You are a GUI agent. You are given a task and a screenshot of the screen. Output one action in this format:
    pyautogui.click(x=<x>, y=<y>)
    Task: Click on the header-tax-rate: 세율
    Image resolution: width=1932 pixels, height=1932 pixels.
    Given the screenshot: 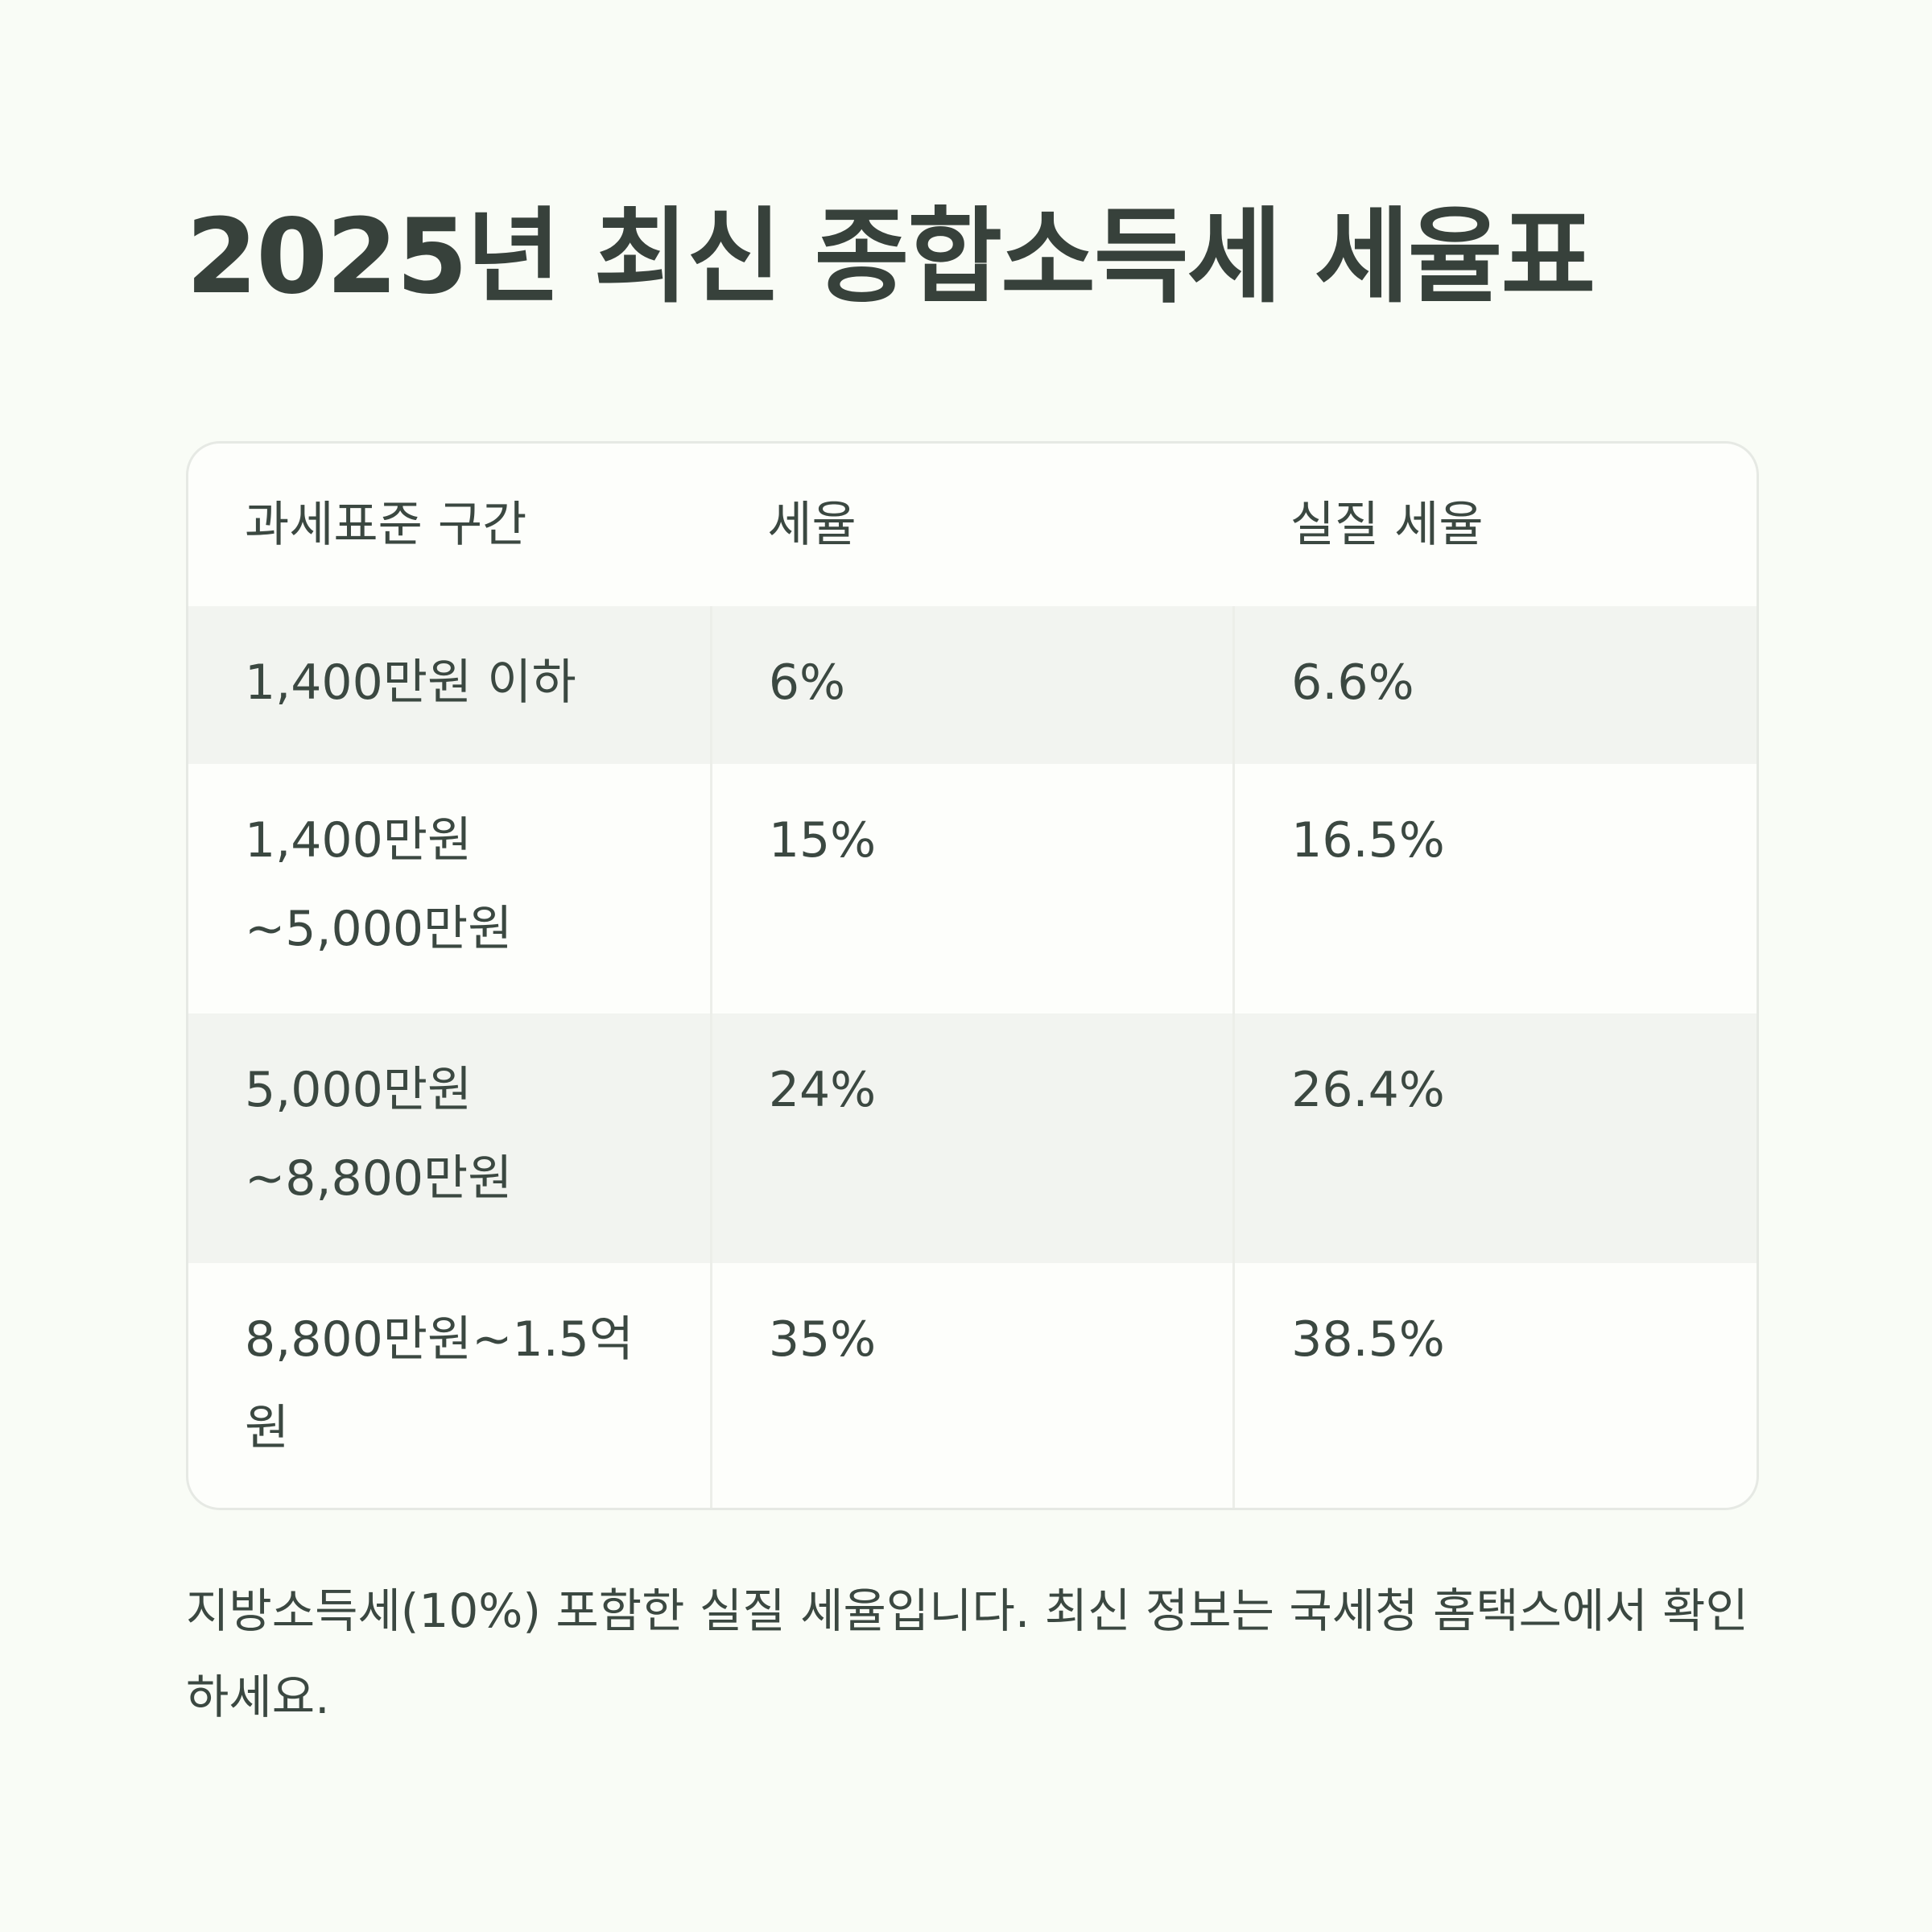 What is the action you would take?
    pyautogui.click(x=812, y=525)
    